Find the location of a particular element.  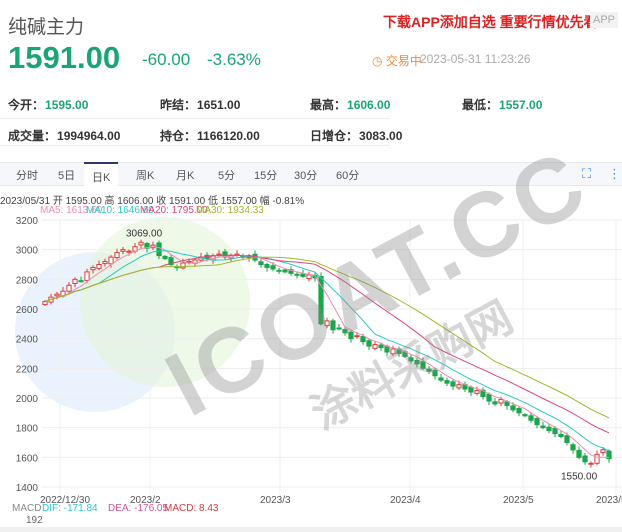

low-annotation: 1550.00 is located at coordinates (579, 477).